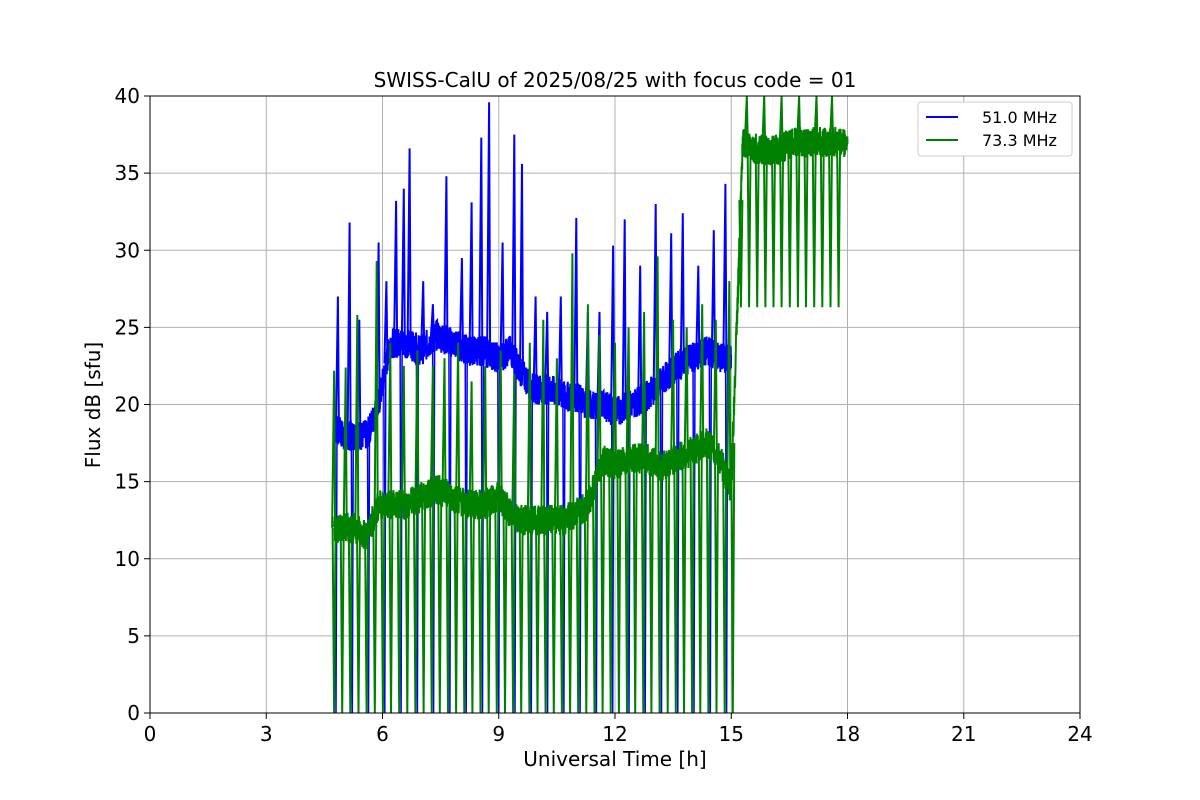  What do you see at coordinates (963, 734) in the screenshot?
I see `x-tick-label: 21` at bounding box center [963, 734].